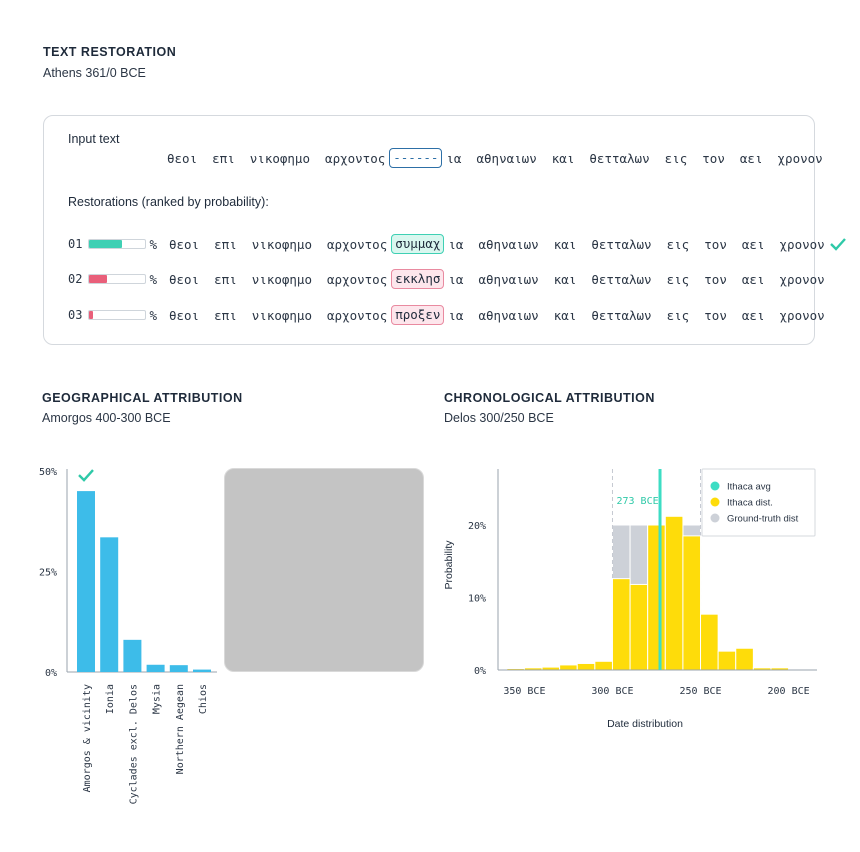 The width and height of the screenshot is (860, 852). Describe the element at coordinates (75, 279) in the screenshot. I see `restoration-rank: 02` at that location.